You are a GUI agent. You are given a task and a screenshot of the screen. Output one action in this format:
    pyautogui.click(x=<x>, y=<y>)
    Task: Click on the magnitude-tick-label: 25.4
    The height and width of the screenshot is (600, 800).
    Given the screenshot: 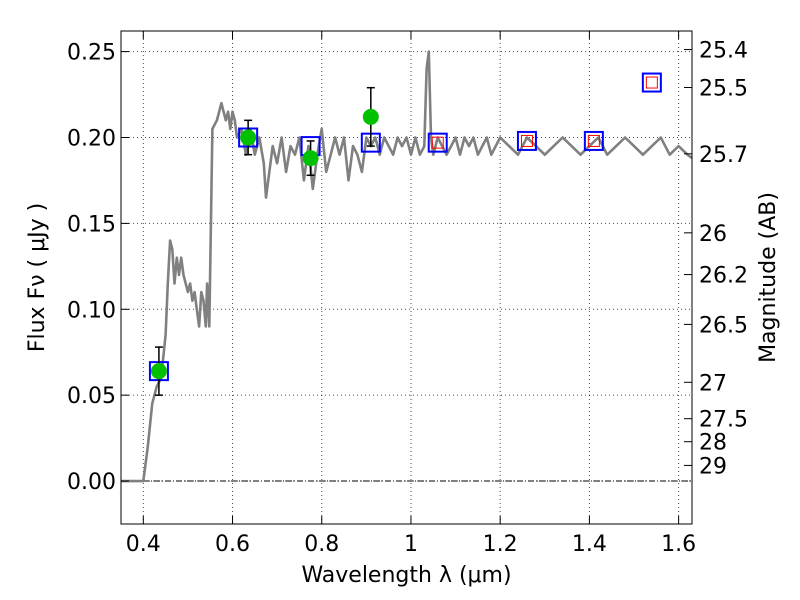 What is the action you would take?
    pyautogui.click(x=723, y=51)
    